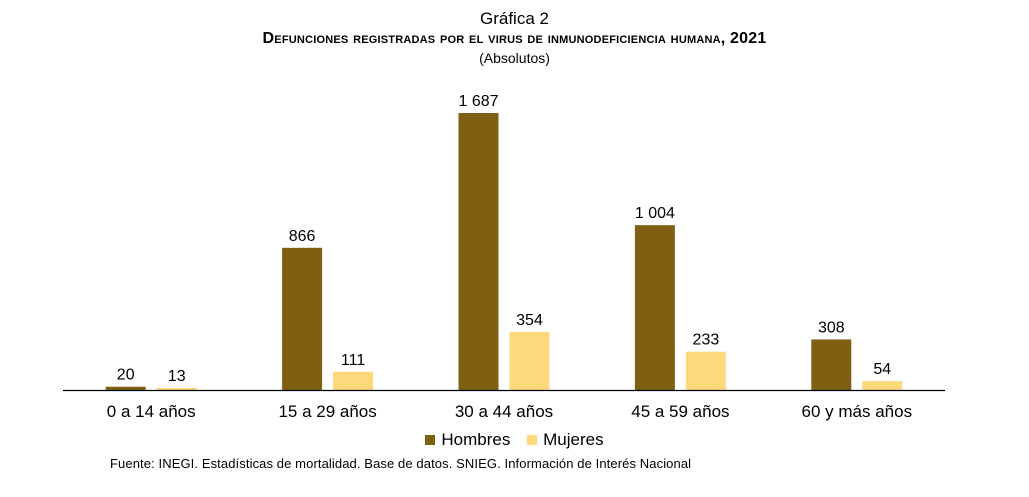  I want to click on data-label-hombres-0: 20, so click(126, 375).